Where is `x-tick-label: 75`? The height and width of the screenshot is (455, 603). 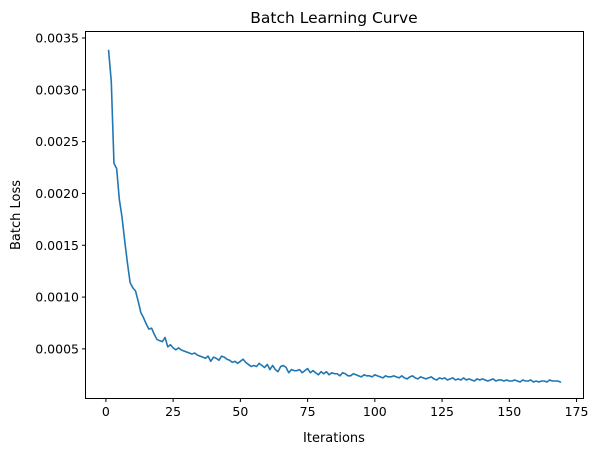 x-tick-label: 75 is located at coordinates (308, 411).